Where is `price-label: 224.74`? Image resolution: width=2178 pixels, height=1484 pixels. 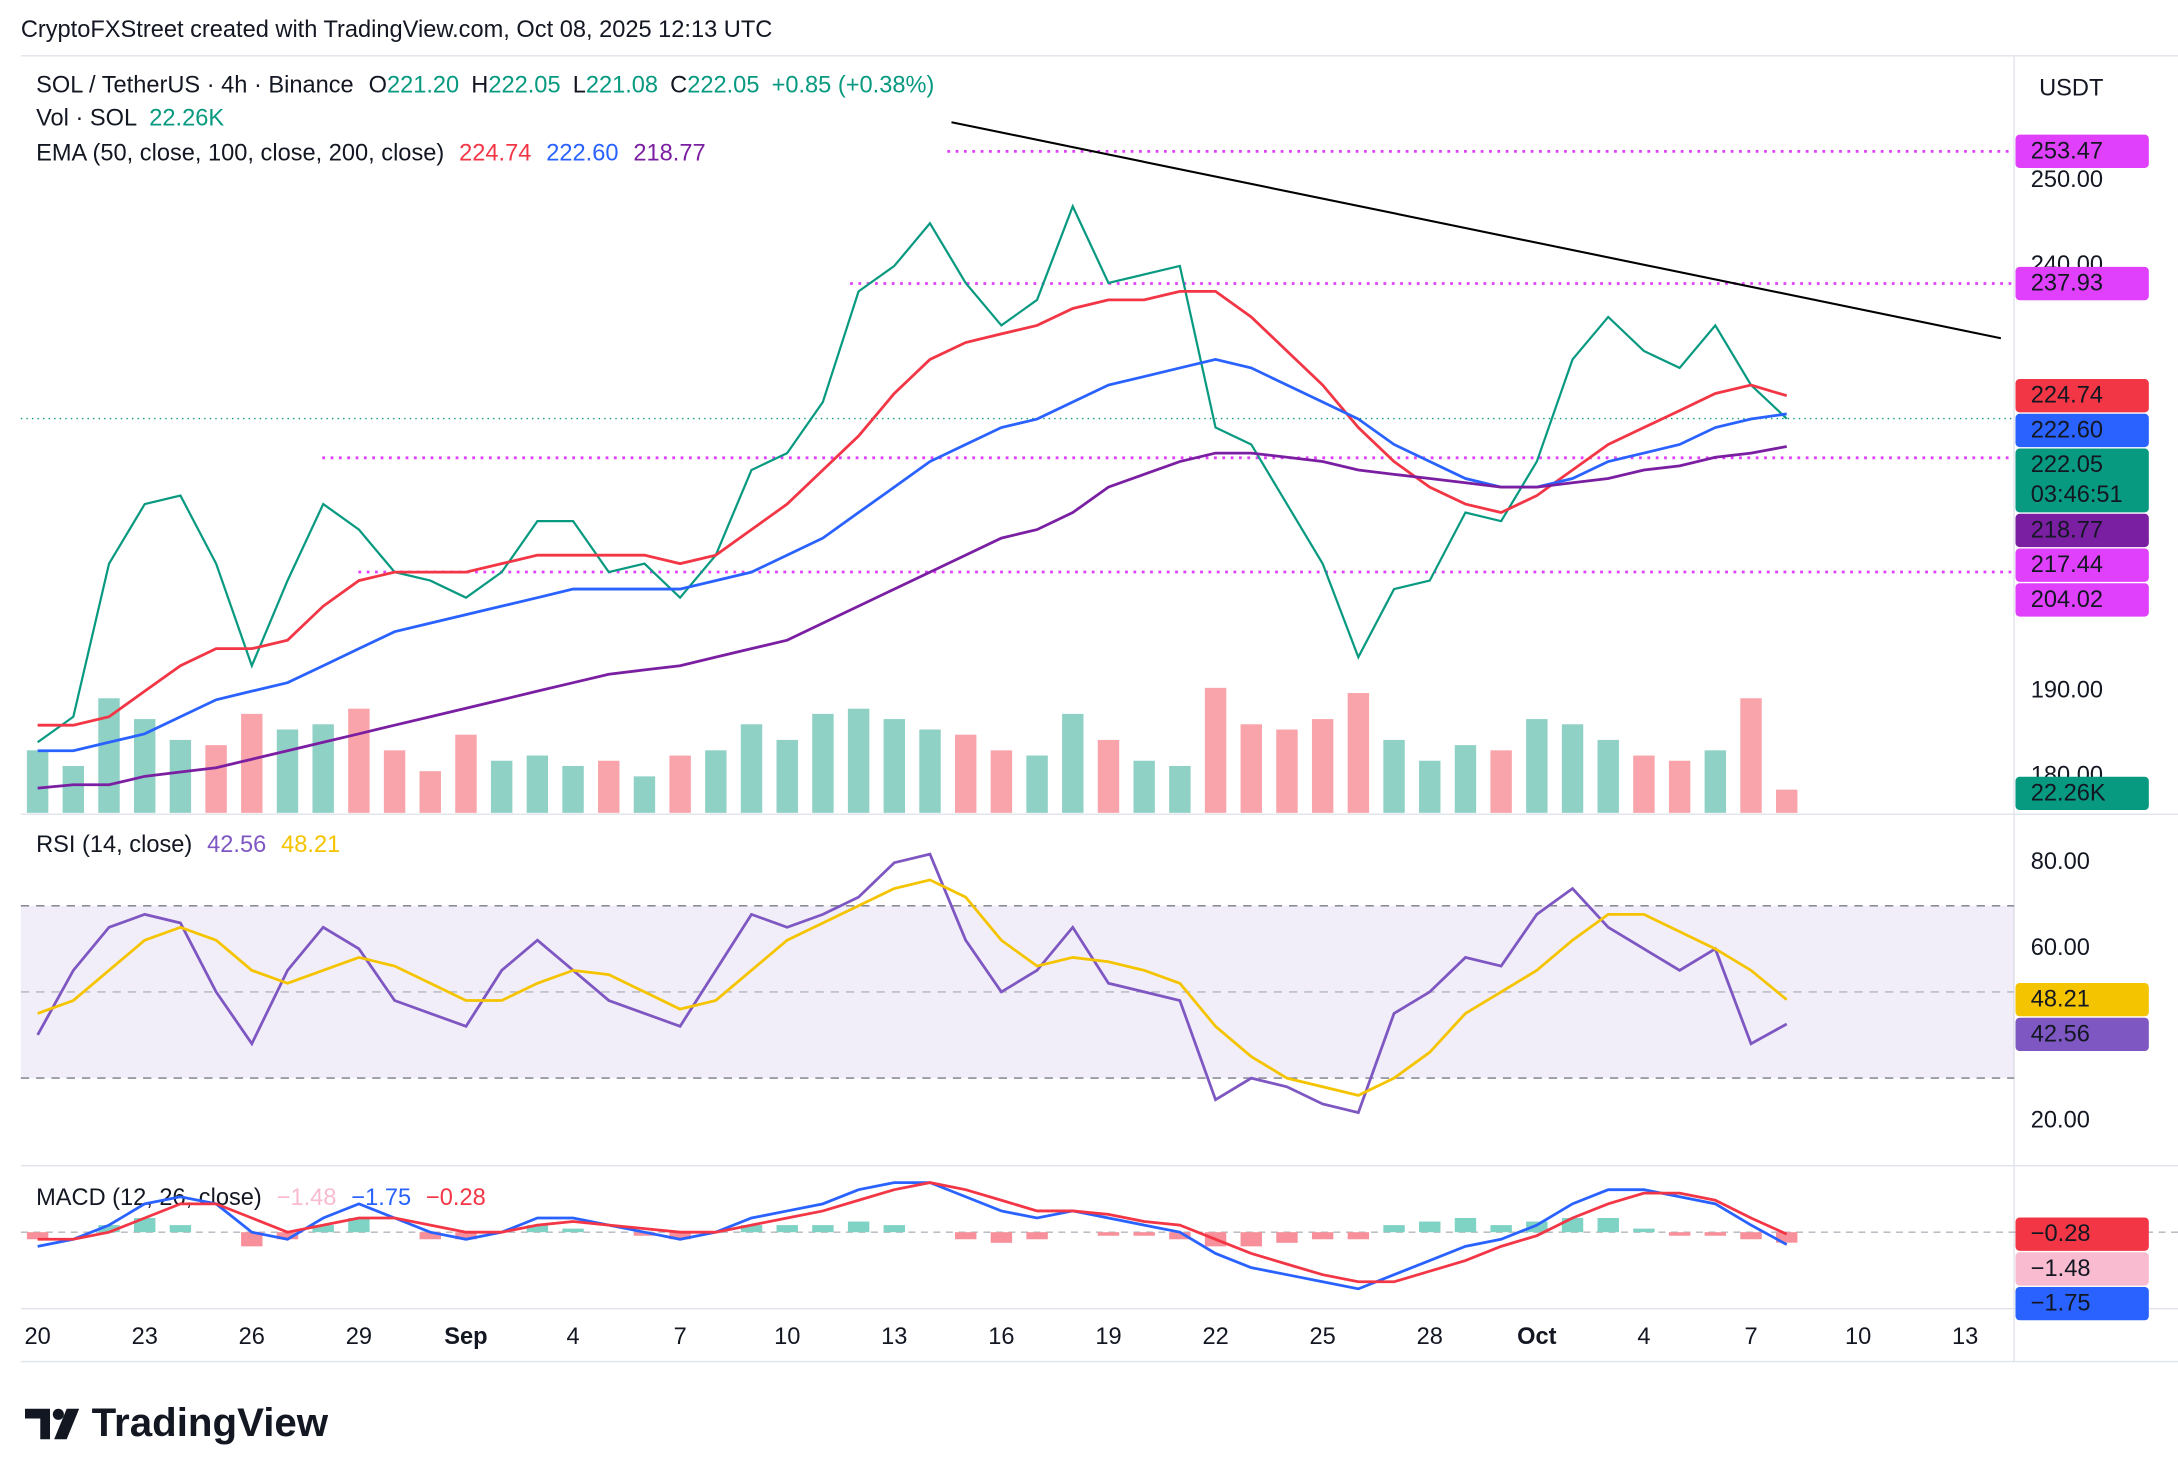 price-label: 224.74 is located at coordinates (2067, 396).